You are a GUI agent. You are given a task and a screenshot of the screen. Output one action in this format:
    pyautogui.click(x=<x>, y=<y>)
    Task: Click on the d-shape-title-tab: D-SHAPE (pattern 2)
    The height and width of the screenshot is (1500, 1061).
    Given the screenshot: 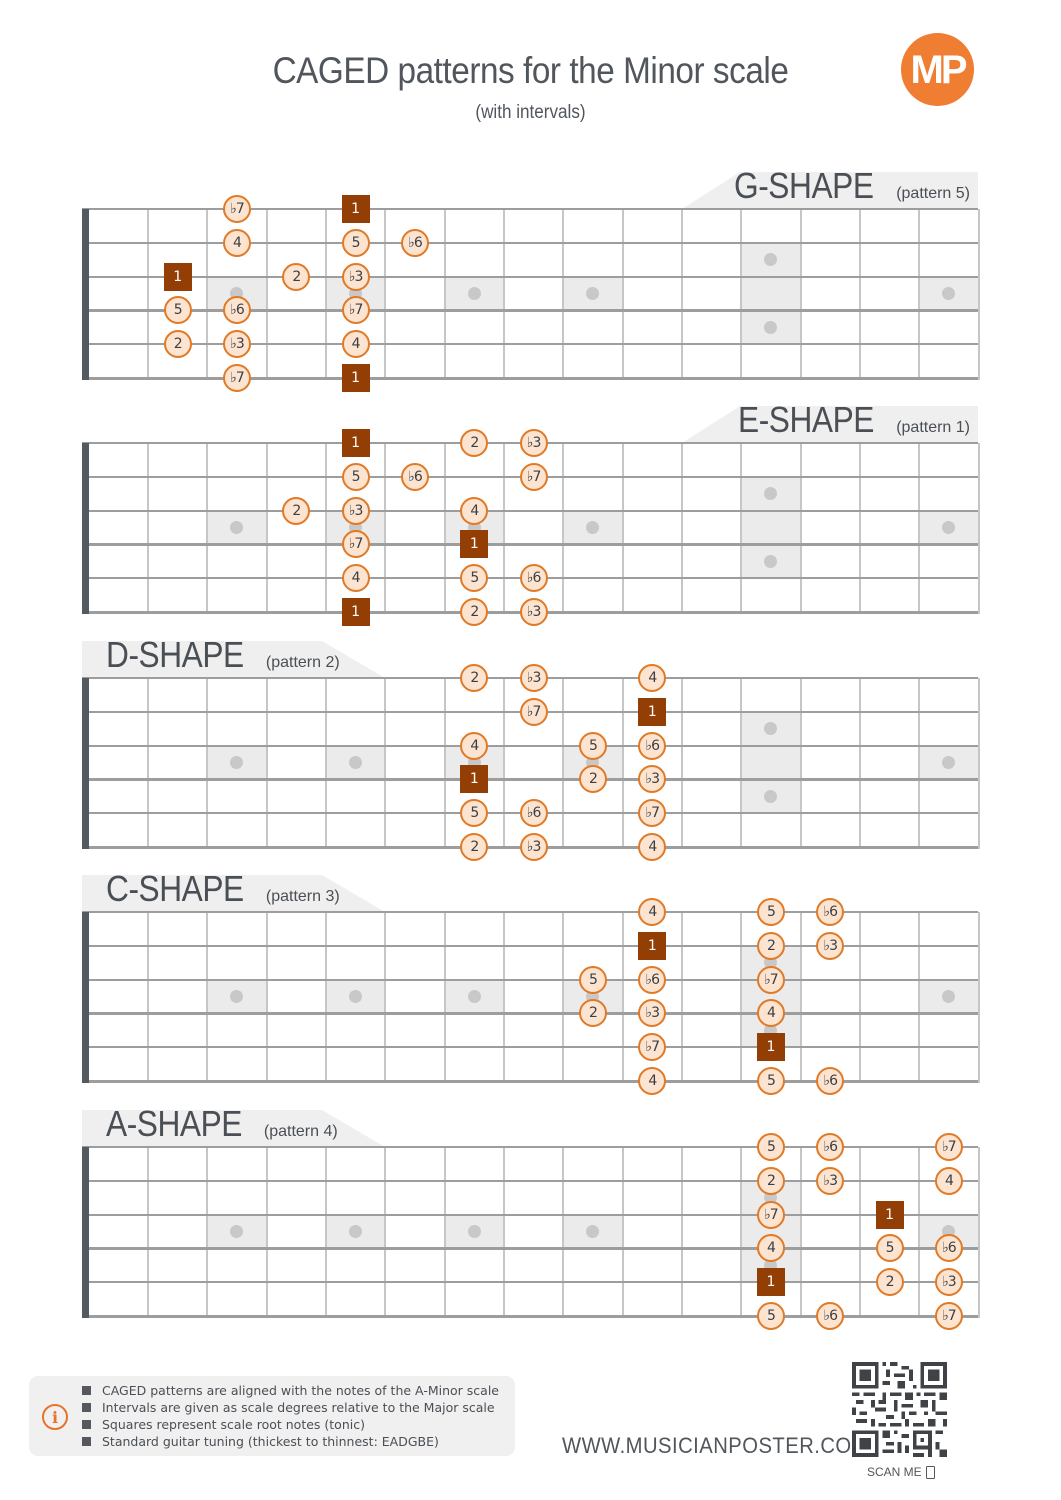 What is the action you would take?
    pyautogui.click(x=233, y=659)
    